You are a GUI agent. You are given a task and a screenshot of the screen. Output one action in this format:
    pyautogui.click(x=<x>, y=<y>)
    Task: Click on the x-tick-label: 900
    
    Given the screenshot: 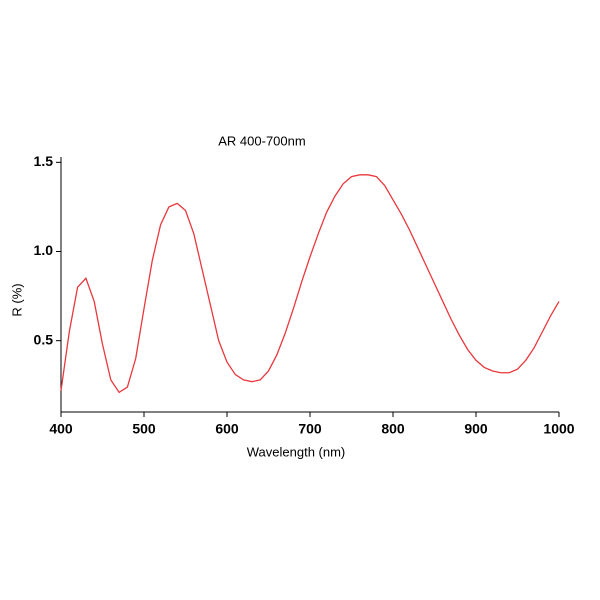 What is the action you would take?
    pyautogui.click(x=476, y=429)
    